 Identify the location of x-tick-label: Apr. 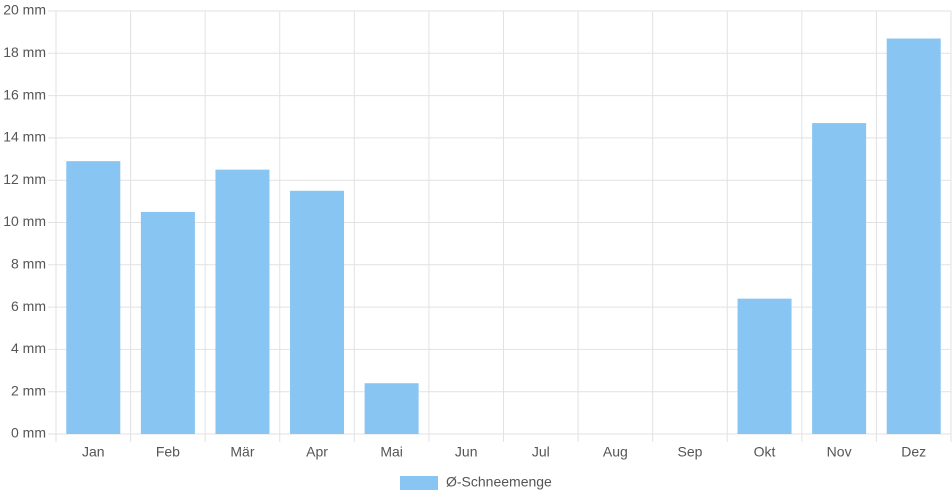
(317, 452).